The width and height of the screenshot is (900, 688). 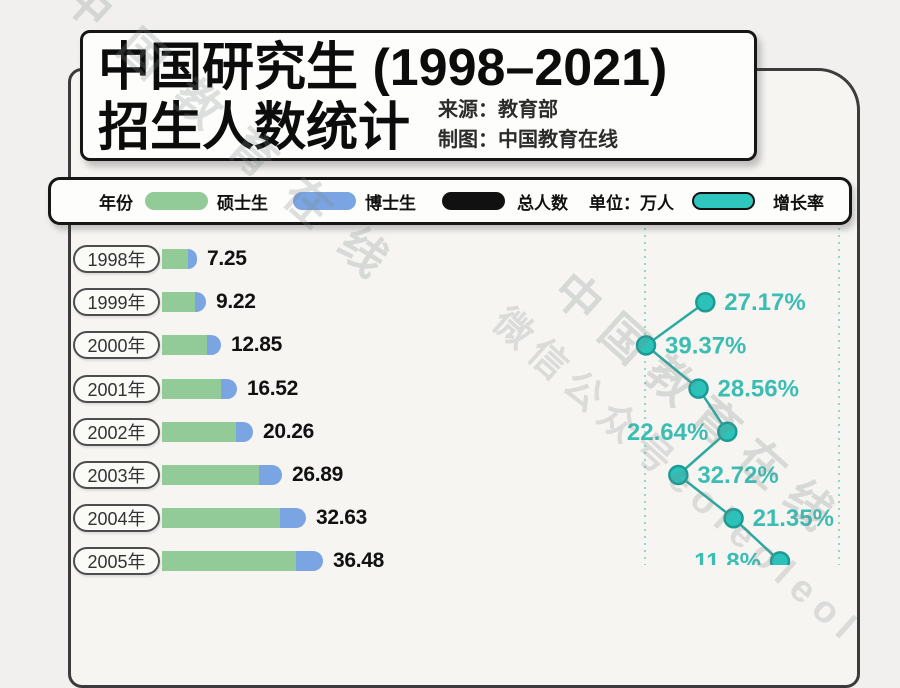 I want to click on table-row: 2001年 16.52, so click(x=283, y=388).